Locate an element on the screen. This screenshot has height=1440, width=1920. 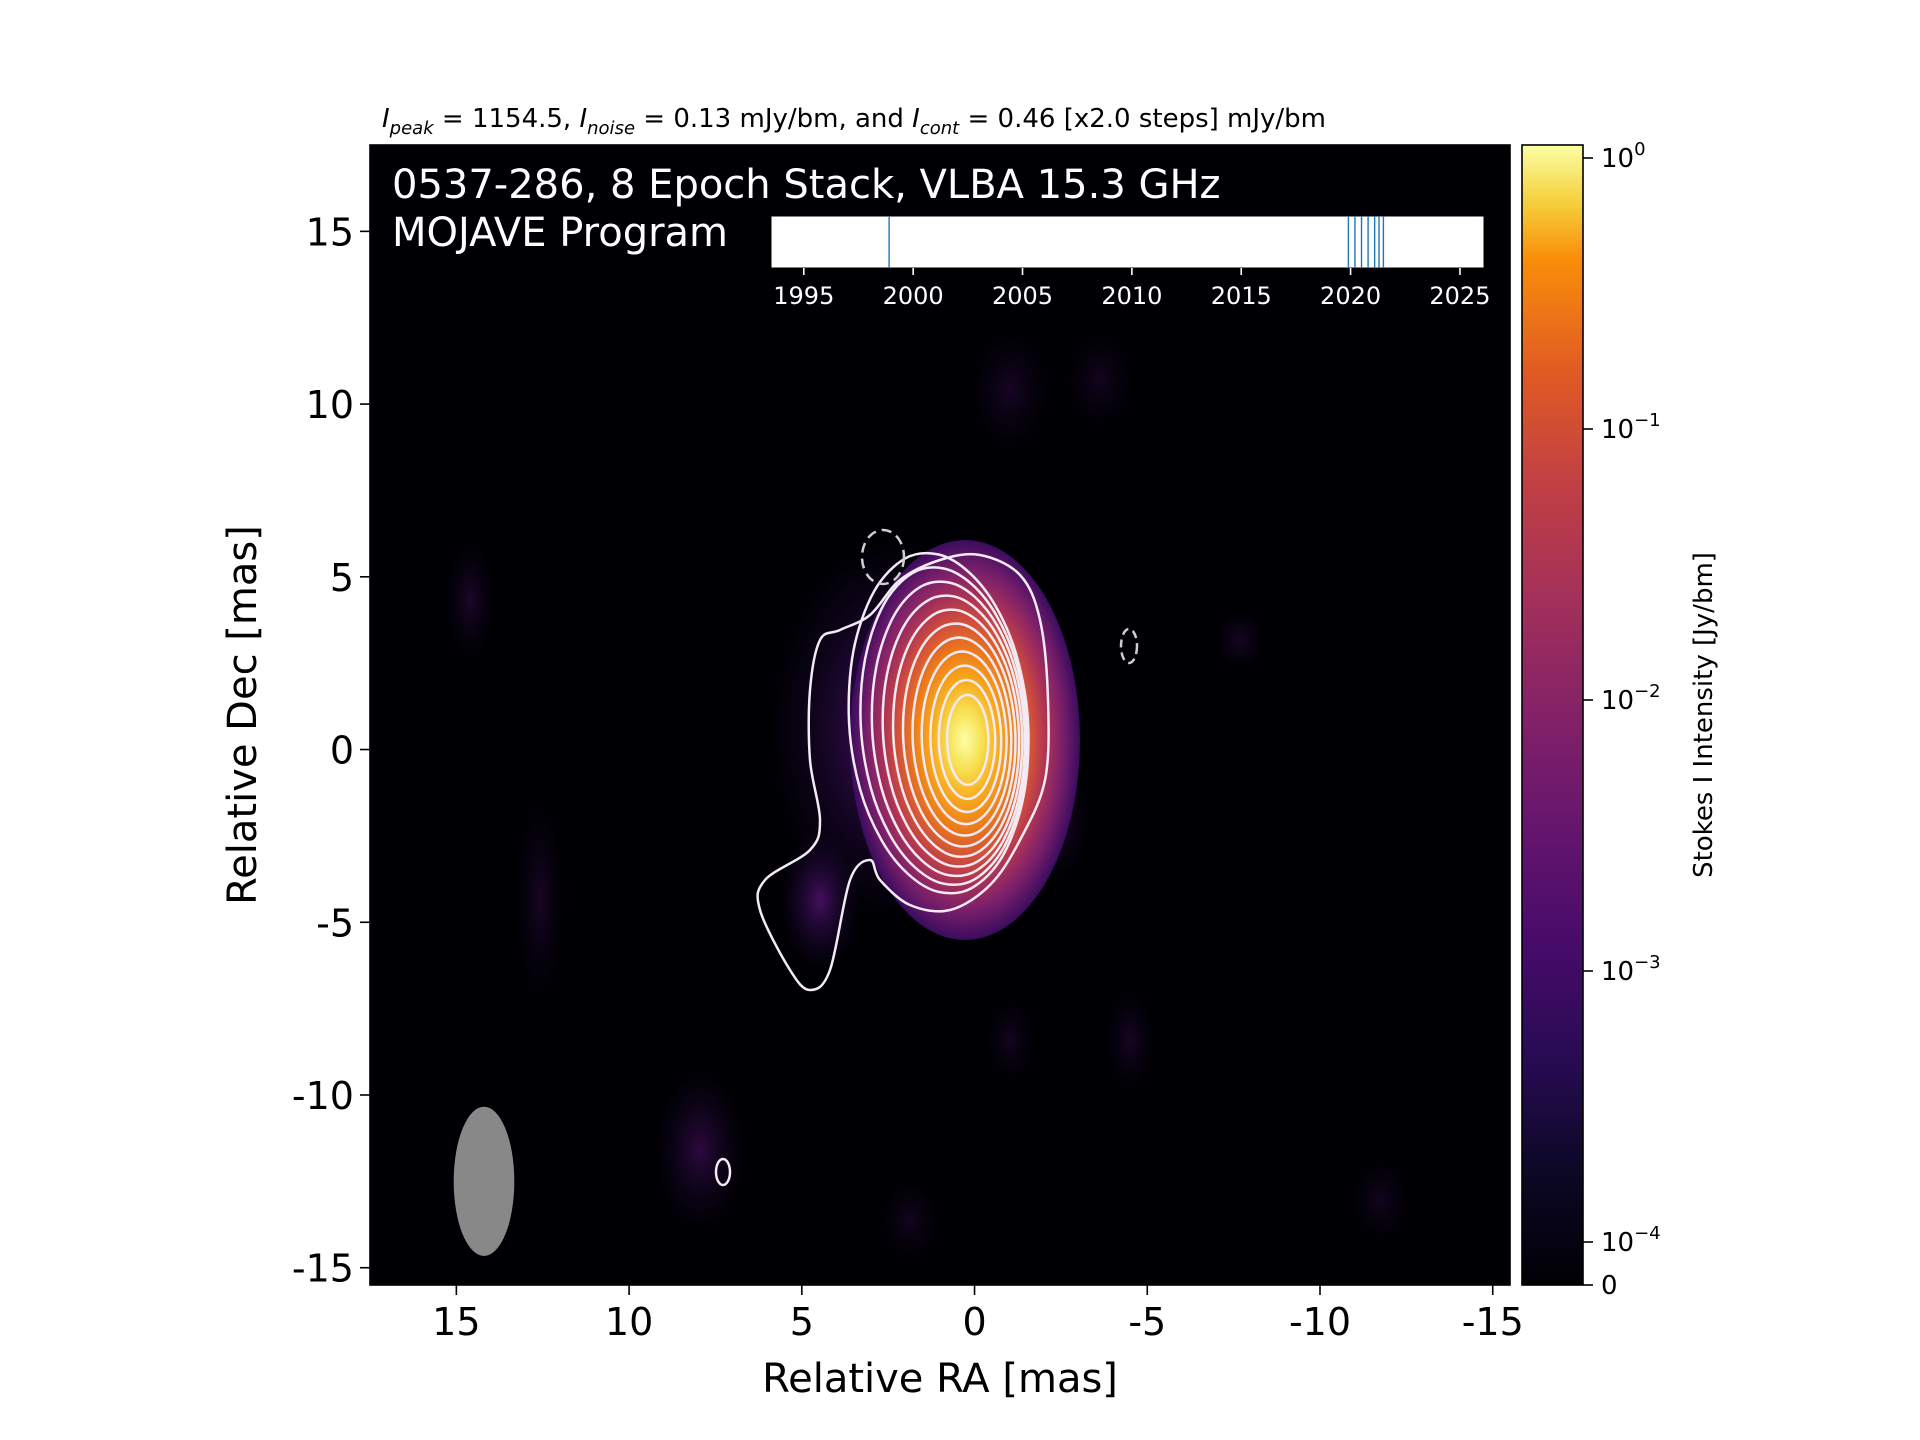
colorbar-label: Stokes I Intensity [Jy/bm] is located at coordinates (1704, 715).